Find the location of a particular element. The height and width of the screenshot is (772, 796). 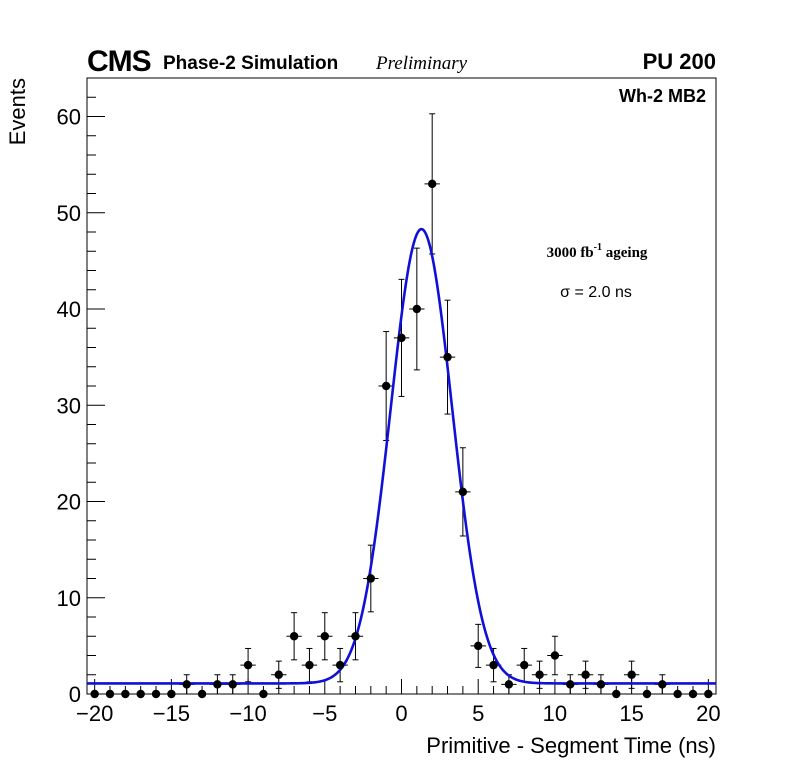

y-axis-title: Events is located at coordinates (17, 111).